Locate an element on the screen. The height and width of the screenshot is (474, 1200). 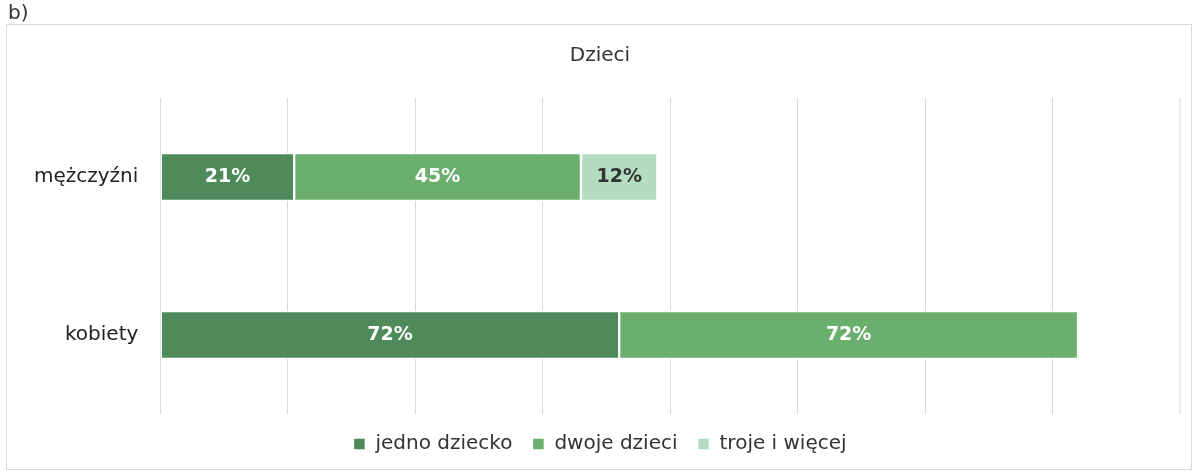
legend-label: troje i więcej is located at coordinates (783, 442).